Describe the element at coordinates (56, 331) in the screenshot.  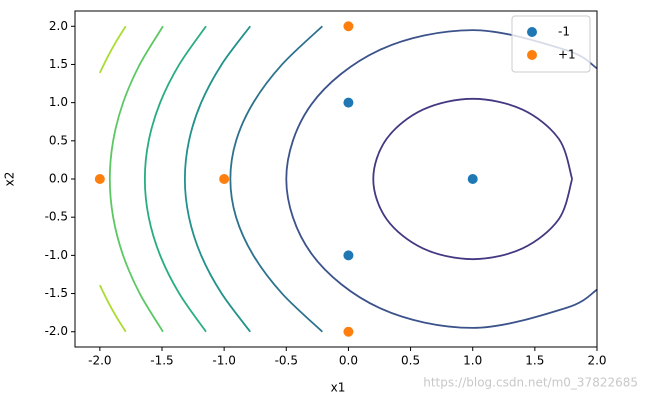
I see `y-tick-label: -2.0` at that location.